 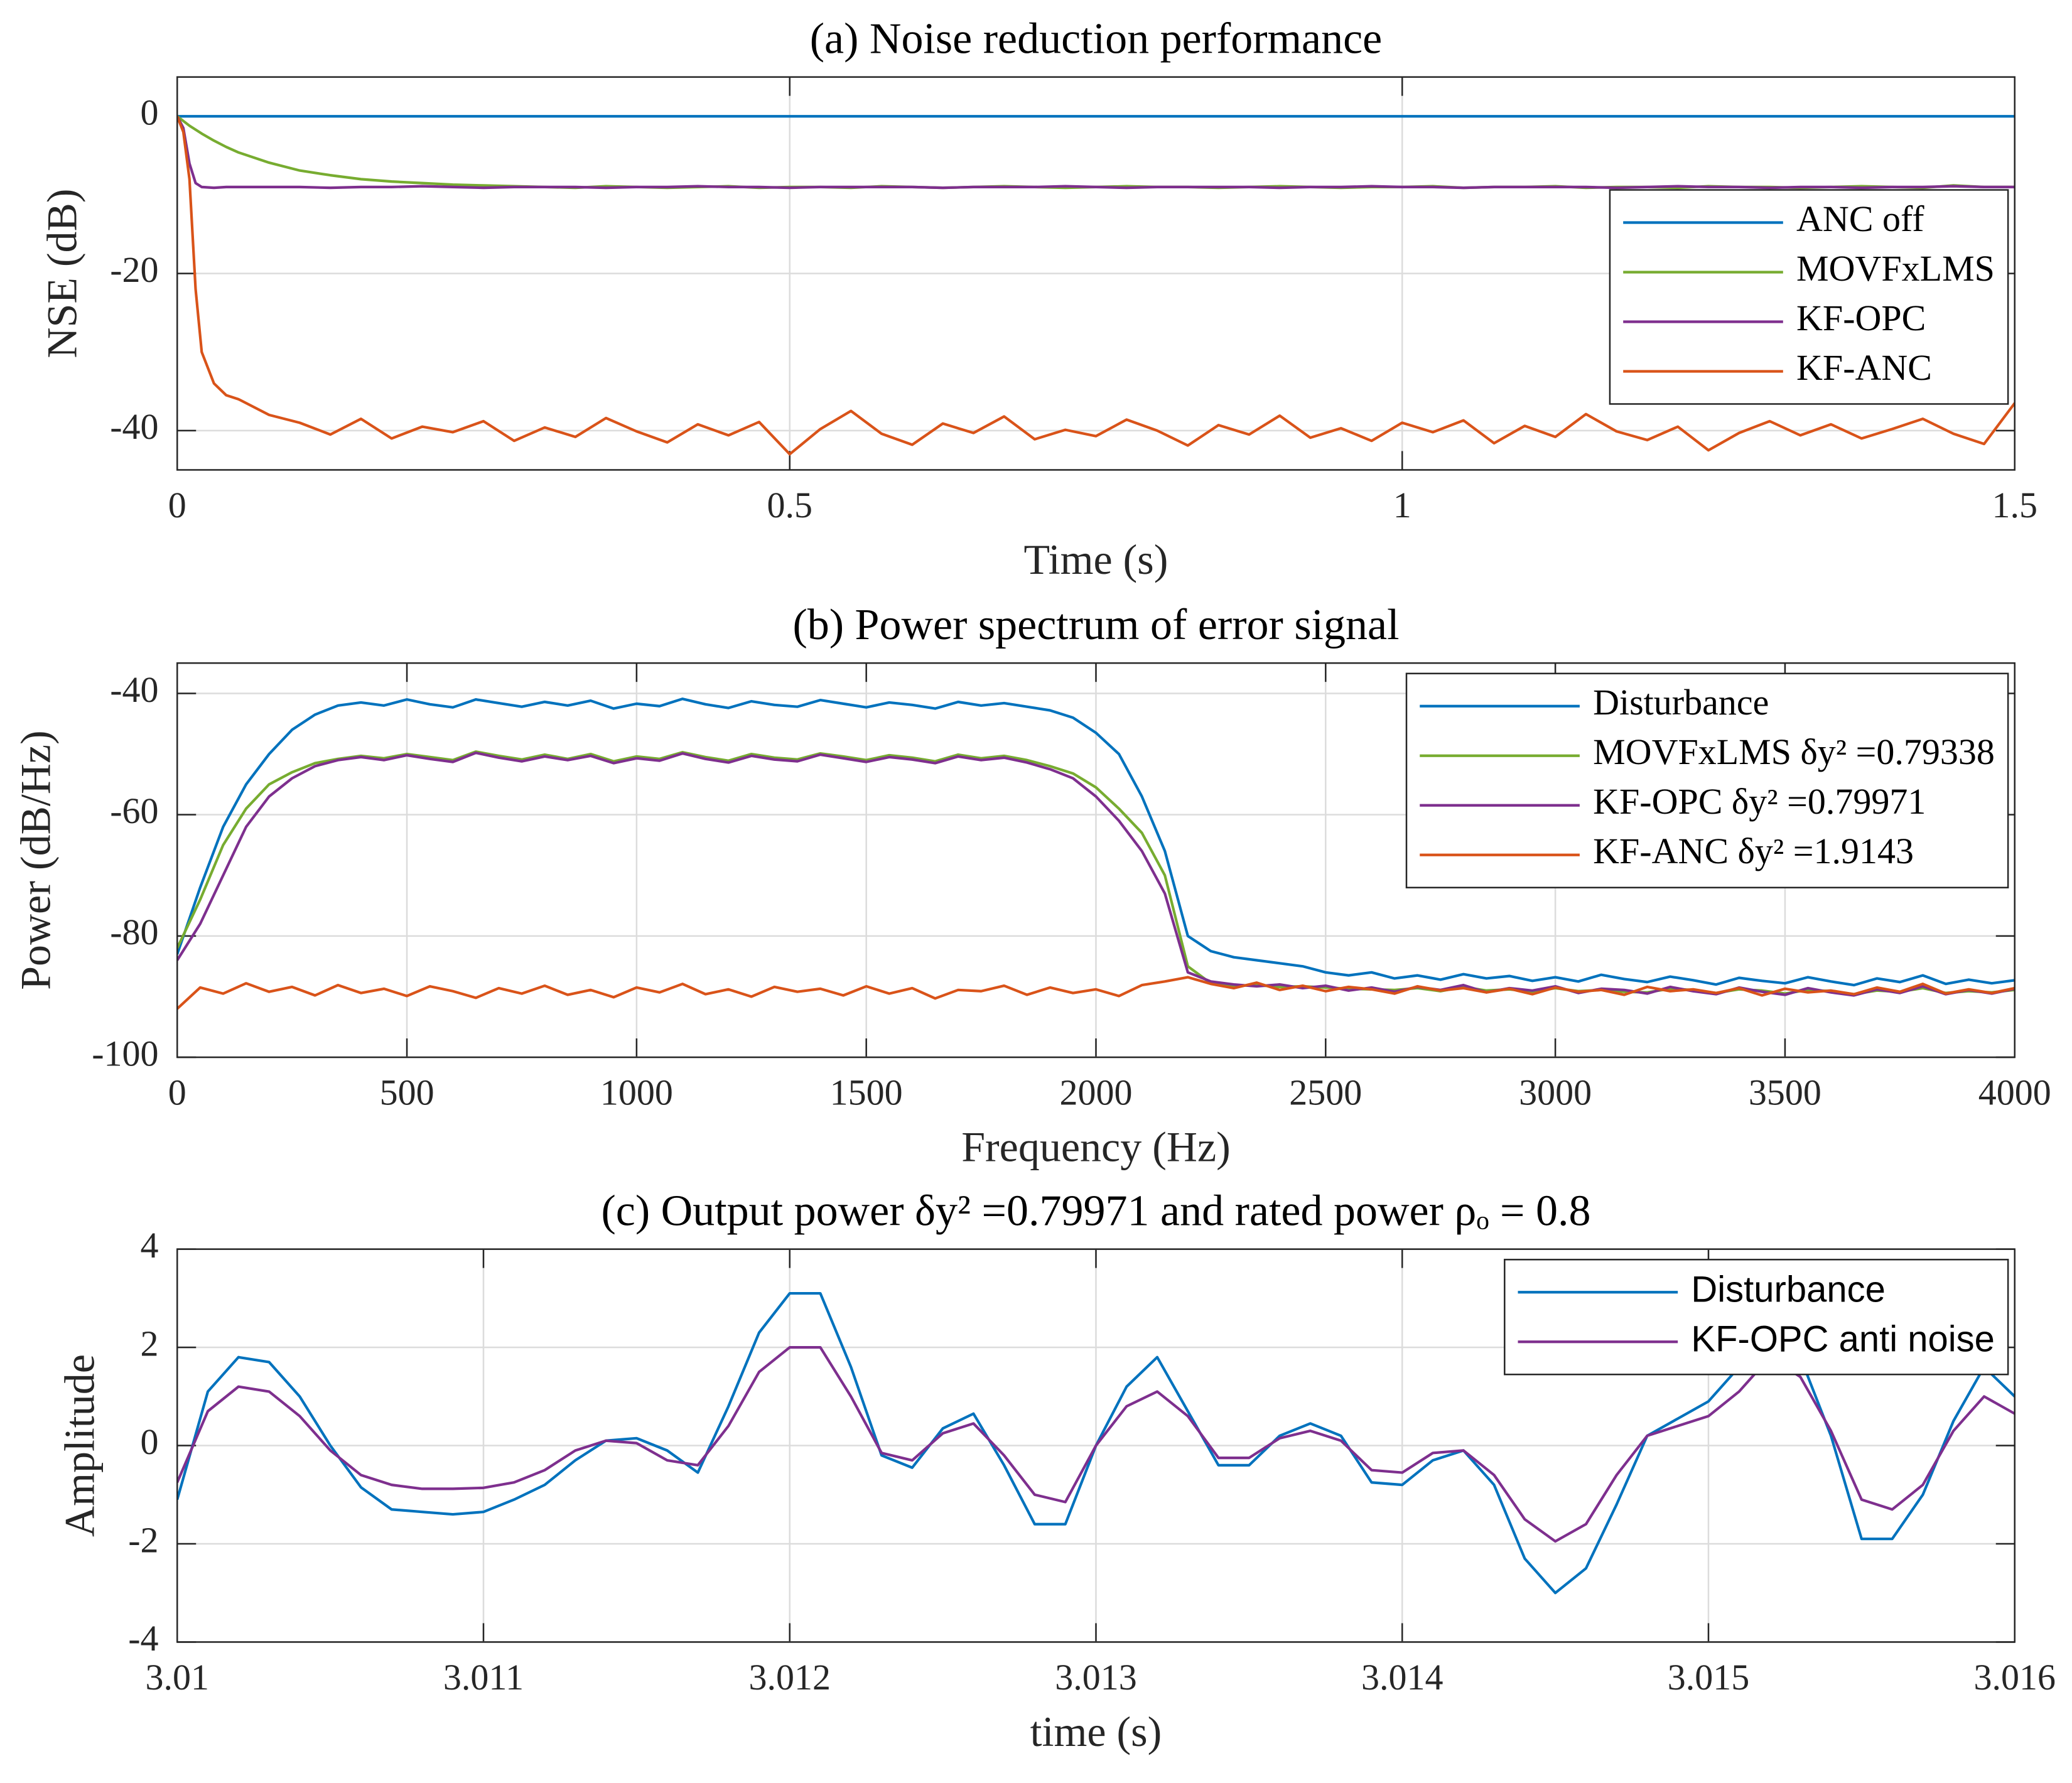 I want to click on x-tick-label: 3000, so click(x=1556, y=1092).